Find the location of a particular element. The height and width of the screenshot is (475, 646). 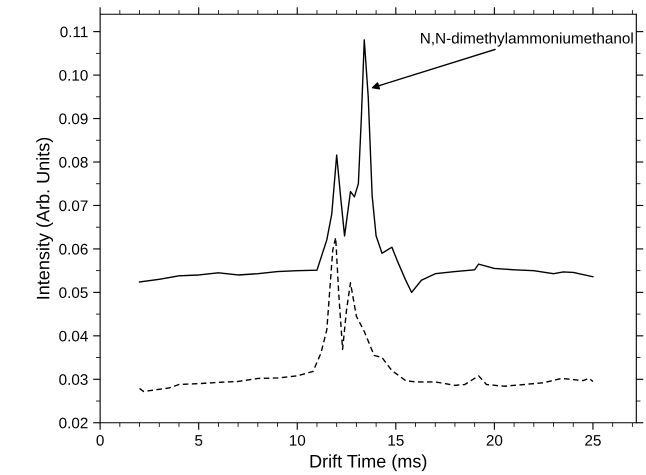

y-tick-label: 0.02 is located at coordinates (73, 423).